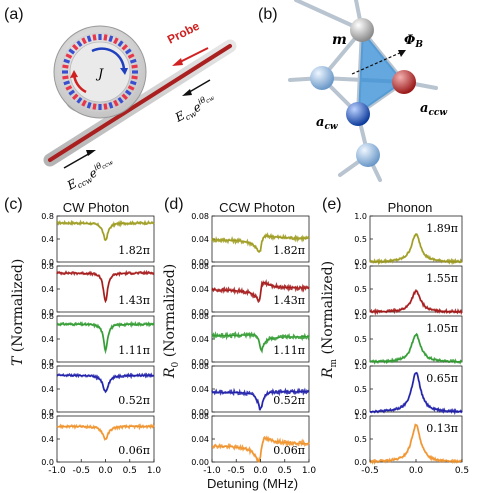  I want to click on series-phase-label: 1.55π, so click(442, 278).